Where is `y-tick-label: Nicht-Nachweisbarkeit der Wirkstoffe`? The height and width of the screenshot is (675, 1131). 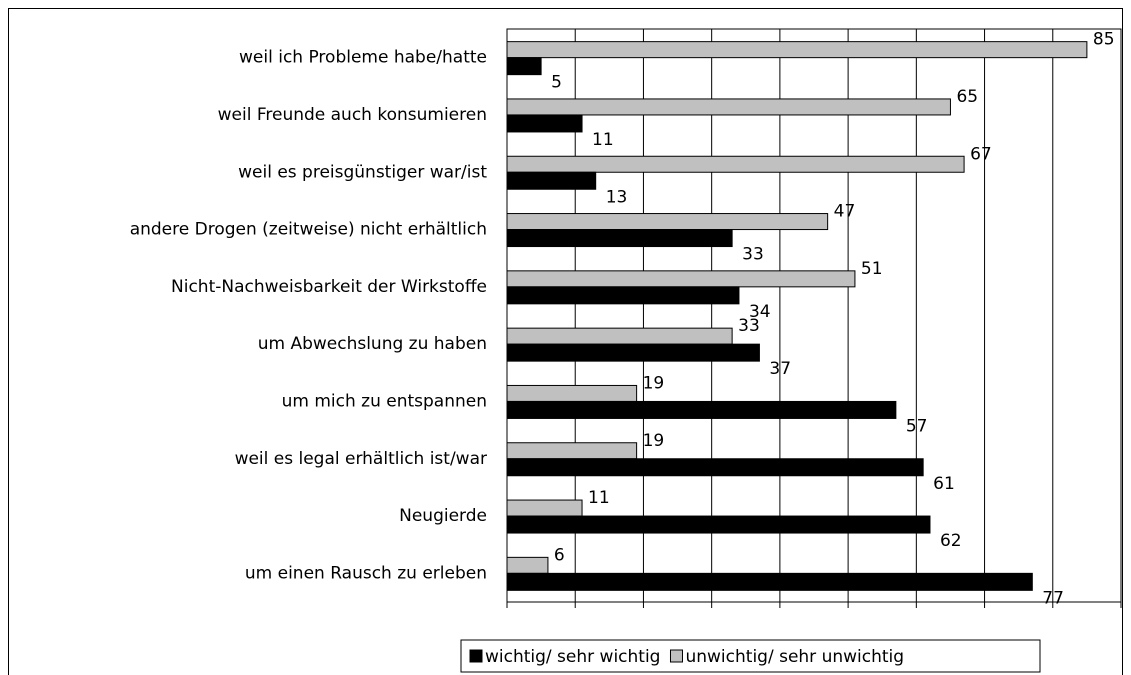
y-tick-label: Nicht-Nachweisbarkeit der Wirkstoffe is located at coordinates (329, 287).